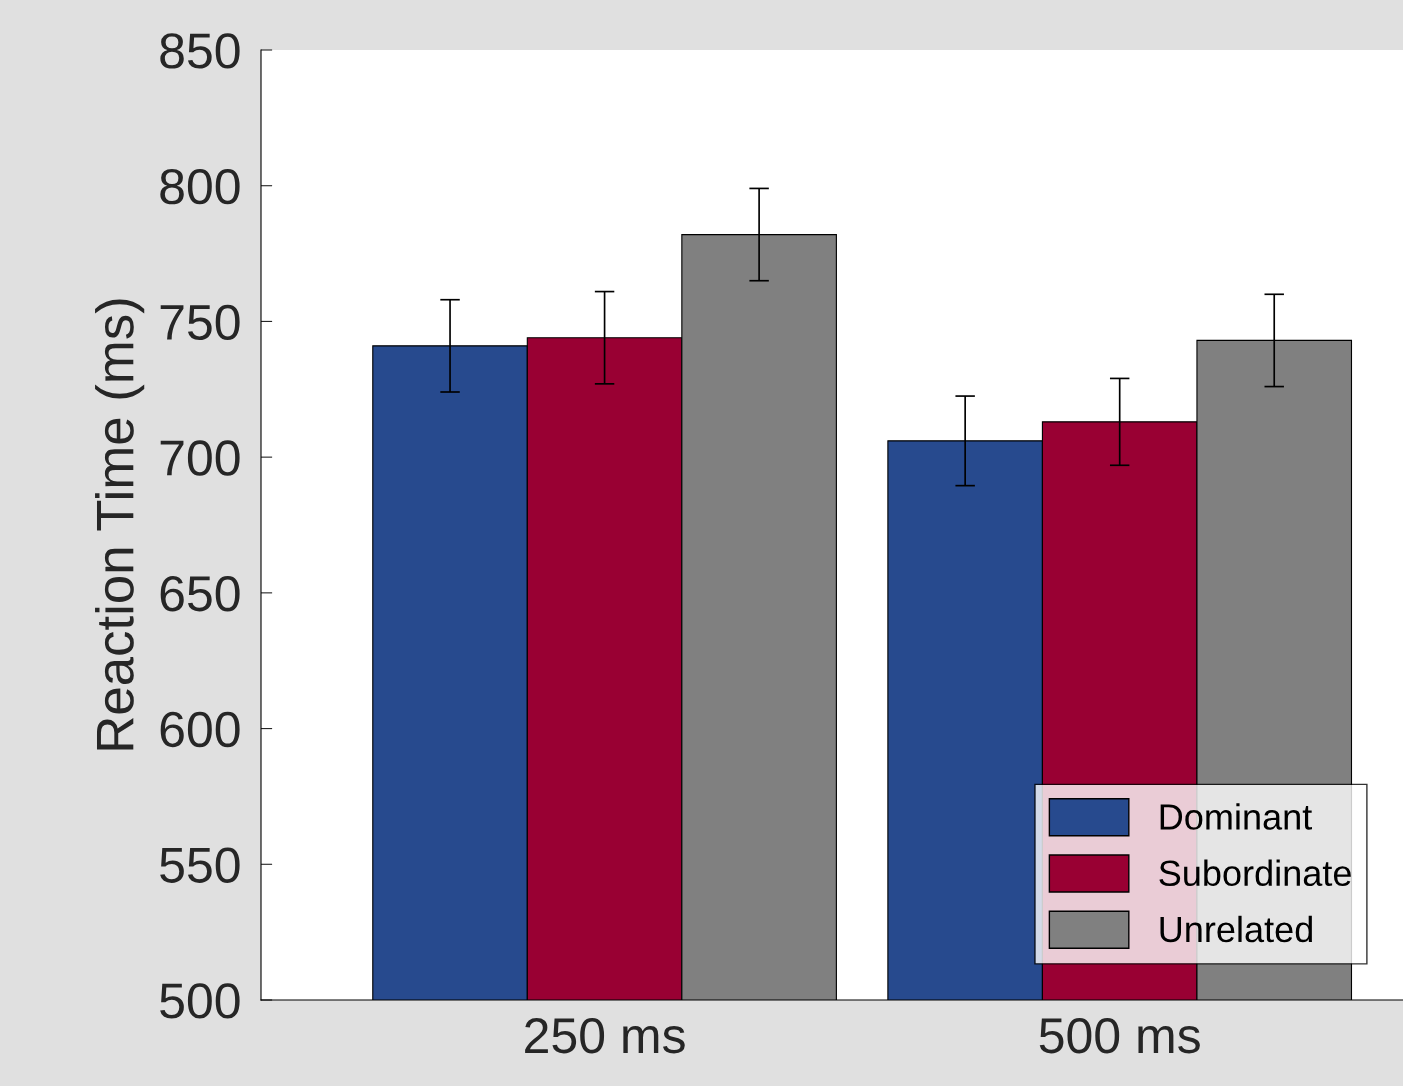  What do you see at coordinates (1236, 929) in the screenshot?
I see `legend-label: Unrelated` at bounding box center [1236, 929].